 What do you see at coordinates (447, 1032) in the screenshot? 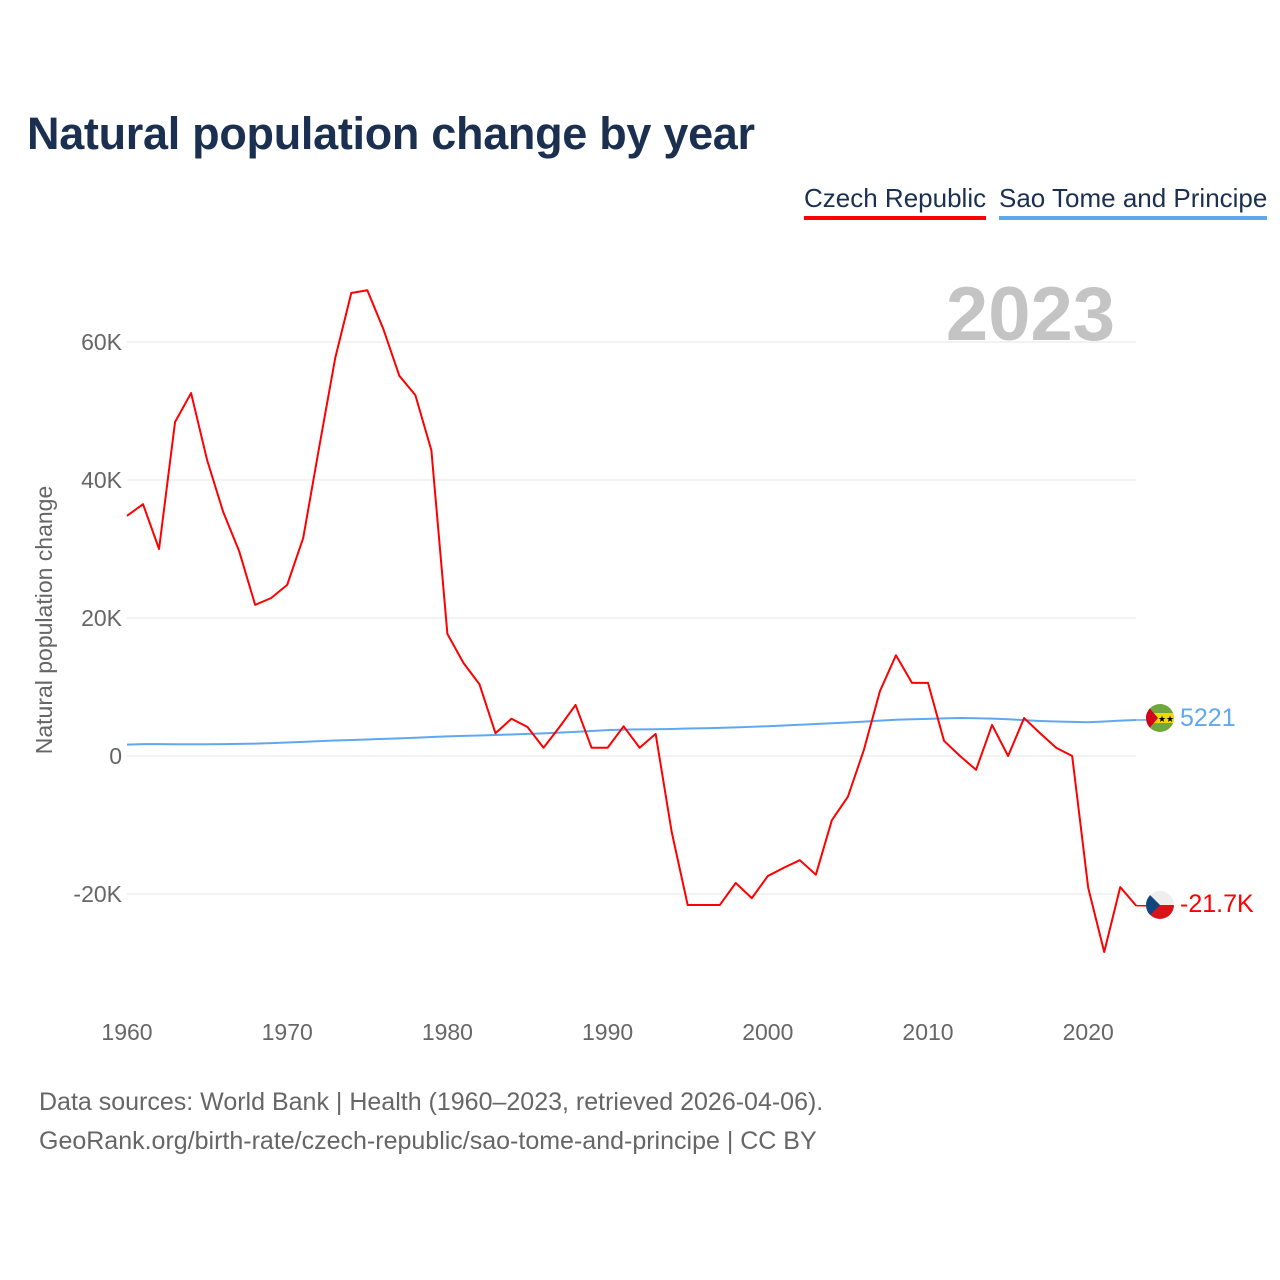
I see `x-tick-label: 1980` at bounding box center [447, 1032].